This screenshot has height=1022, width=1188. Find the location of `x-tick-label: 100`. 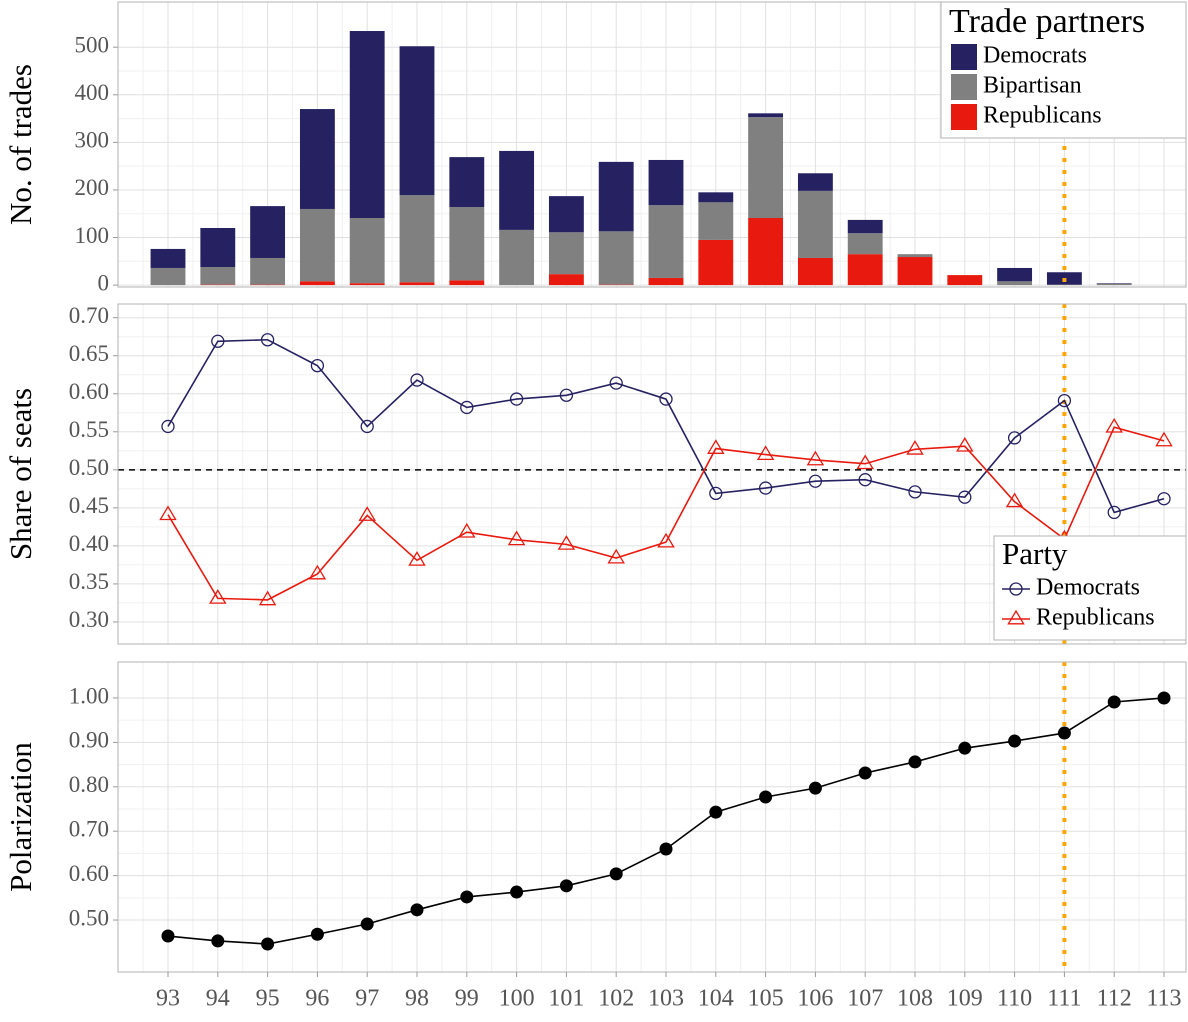

x-tick-label: 100 is located at coordinates (517, 999).